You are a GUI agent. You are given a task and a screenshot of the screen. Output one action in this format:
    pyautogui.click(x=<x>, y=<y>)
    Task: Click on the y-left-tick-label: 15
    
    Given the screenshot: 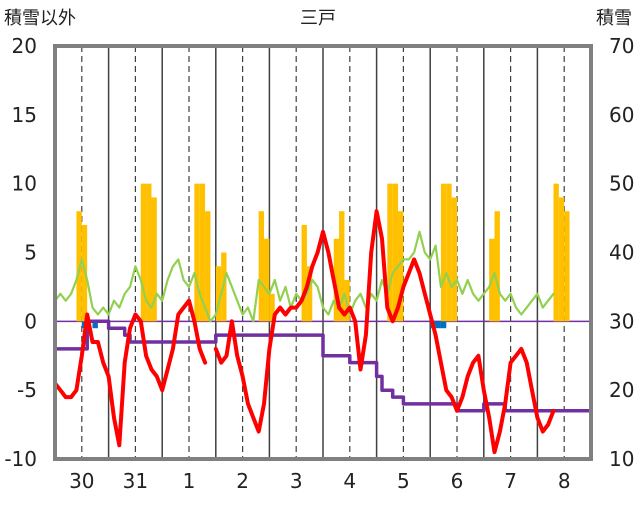 What is the action you would take?
    pyautogui.click(x=24, y=115)
    